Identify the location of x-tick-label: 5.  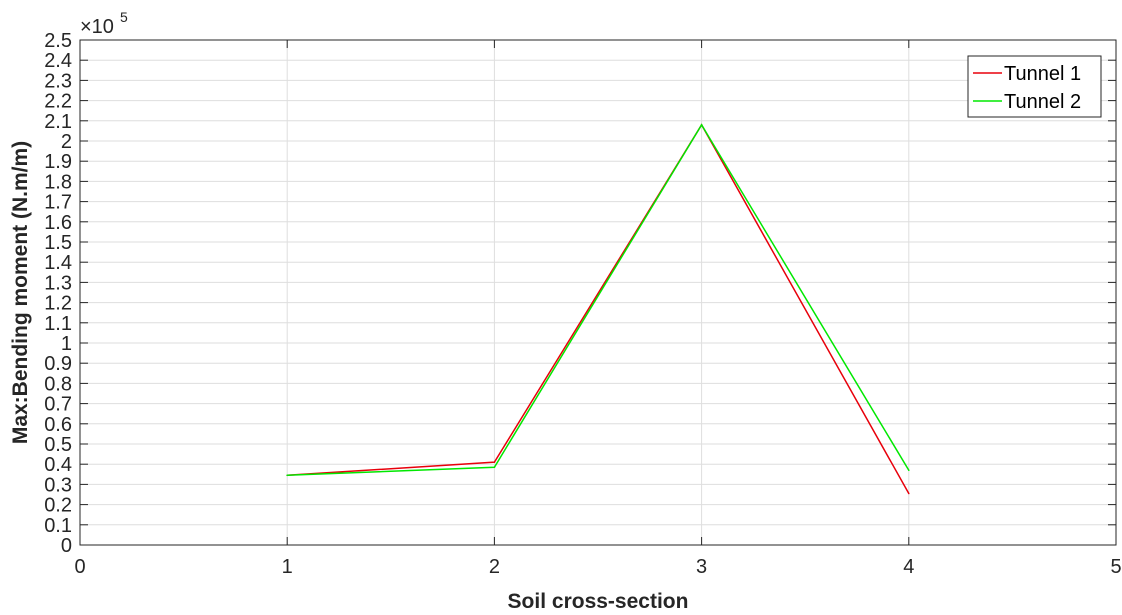
(1115, 567).